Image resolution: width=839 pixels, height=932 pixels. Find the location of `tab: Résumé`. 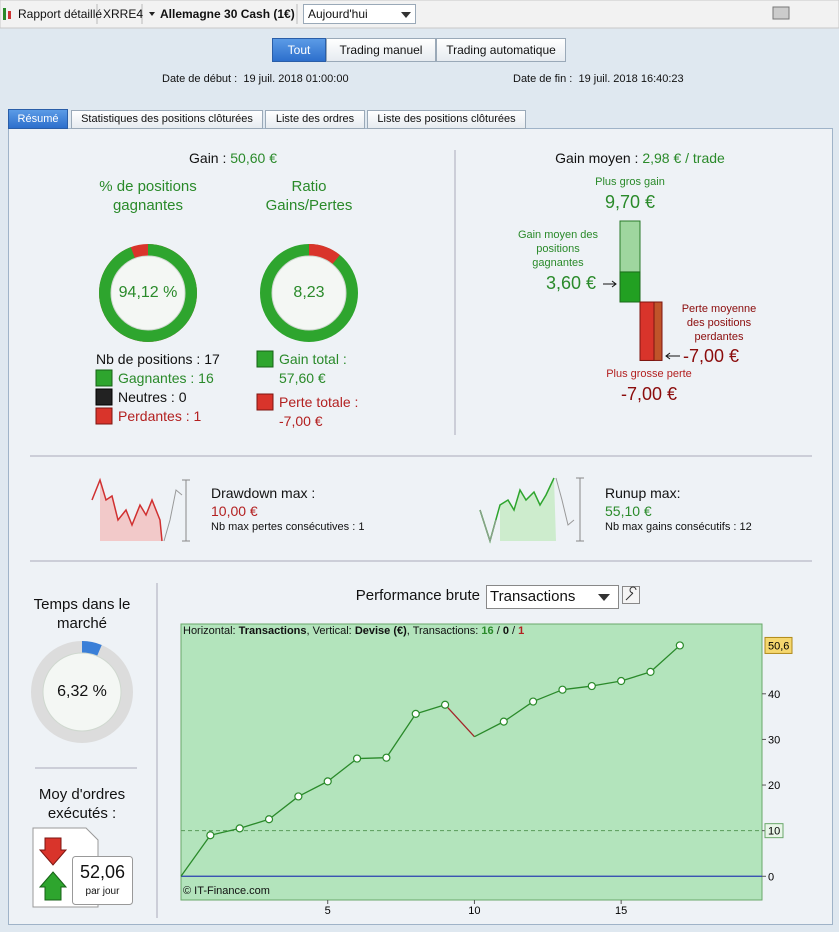

tab: Résumé is located at coordinates (38, 119).